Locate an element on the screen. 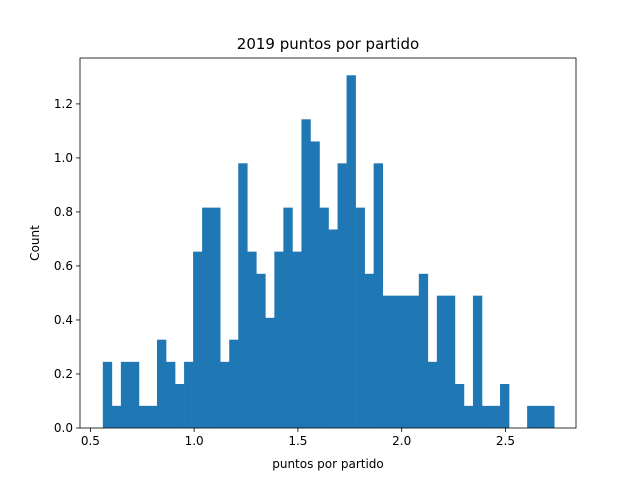  x-axis-ticks: 0.5 1.0 1.5 2.0 2.5 is located at coordinates (298, 438).